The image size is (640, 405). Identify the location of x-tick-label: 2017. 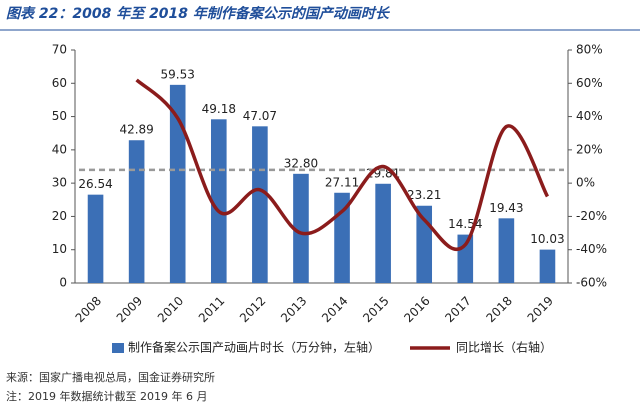
(457, 309).